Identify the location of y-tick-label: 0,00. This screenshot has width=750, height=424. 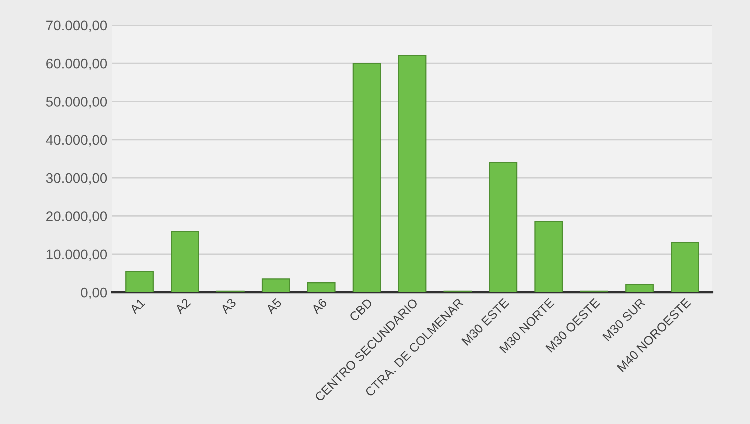
(94, 294).